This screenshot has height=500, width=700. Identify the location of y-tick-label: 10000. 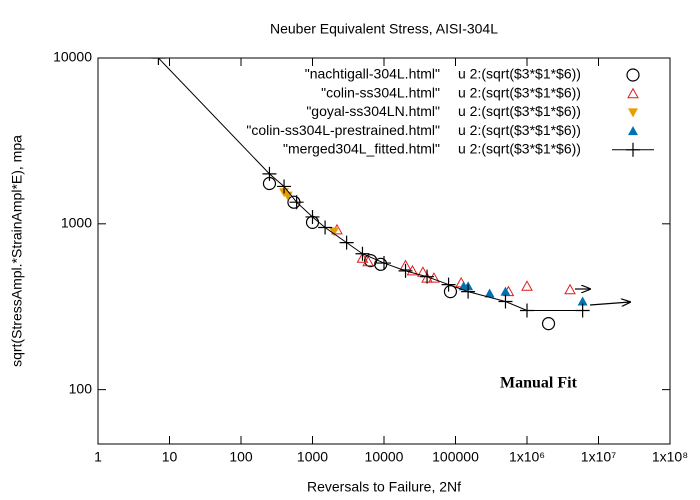
(72, 57).